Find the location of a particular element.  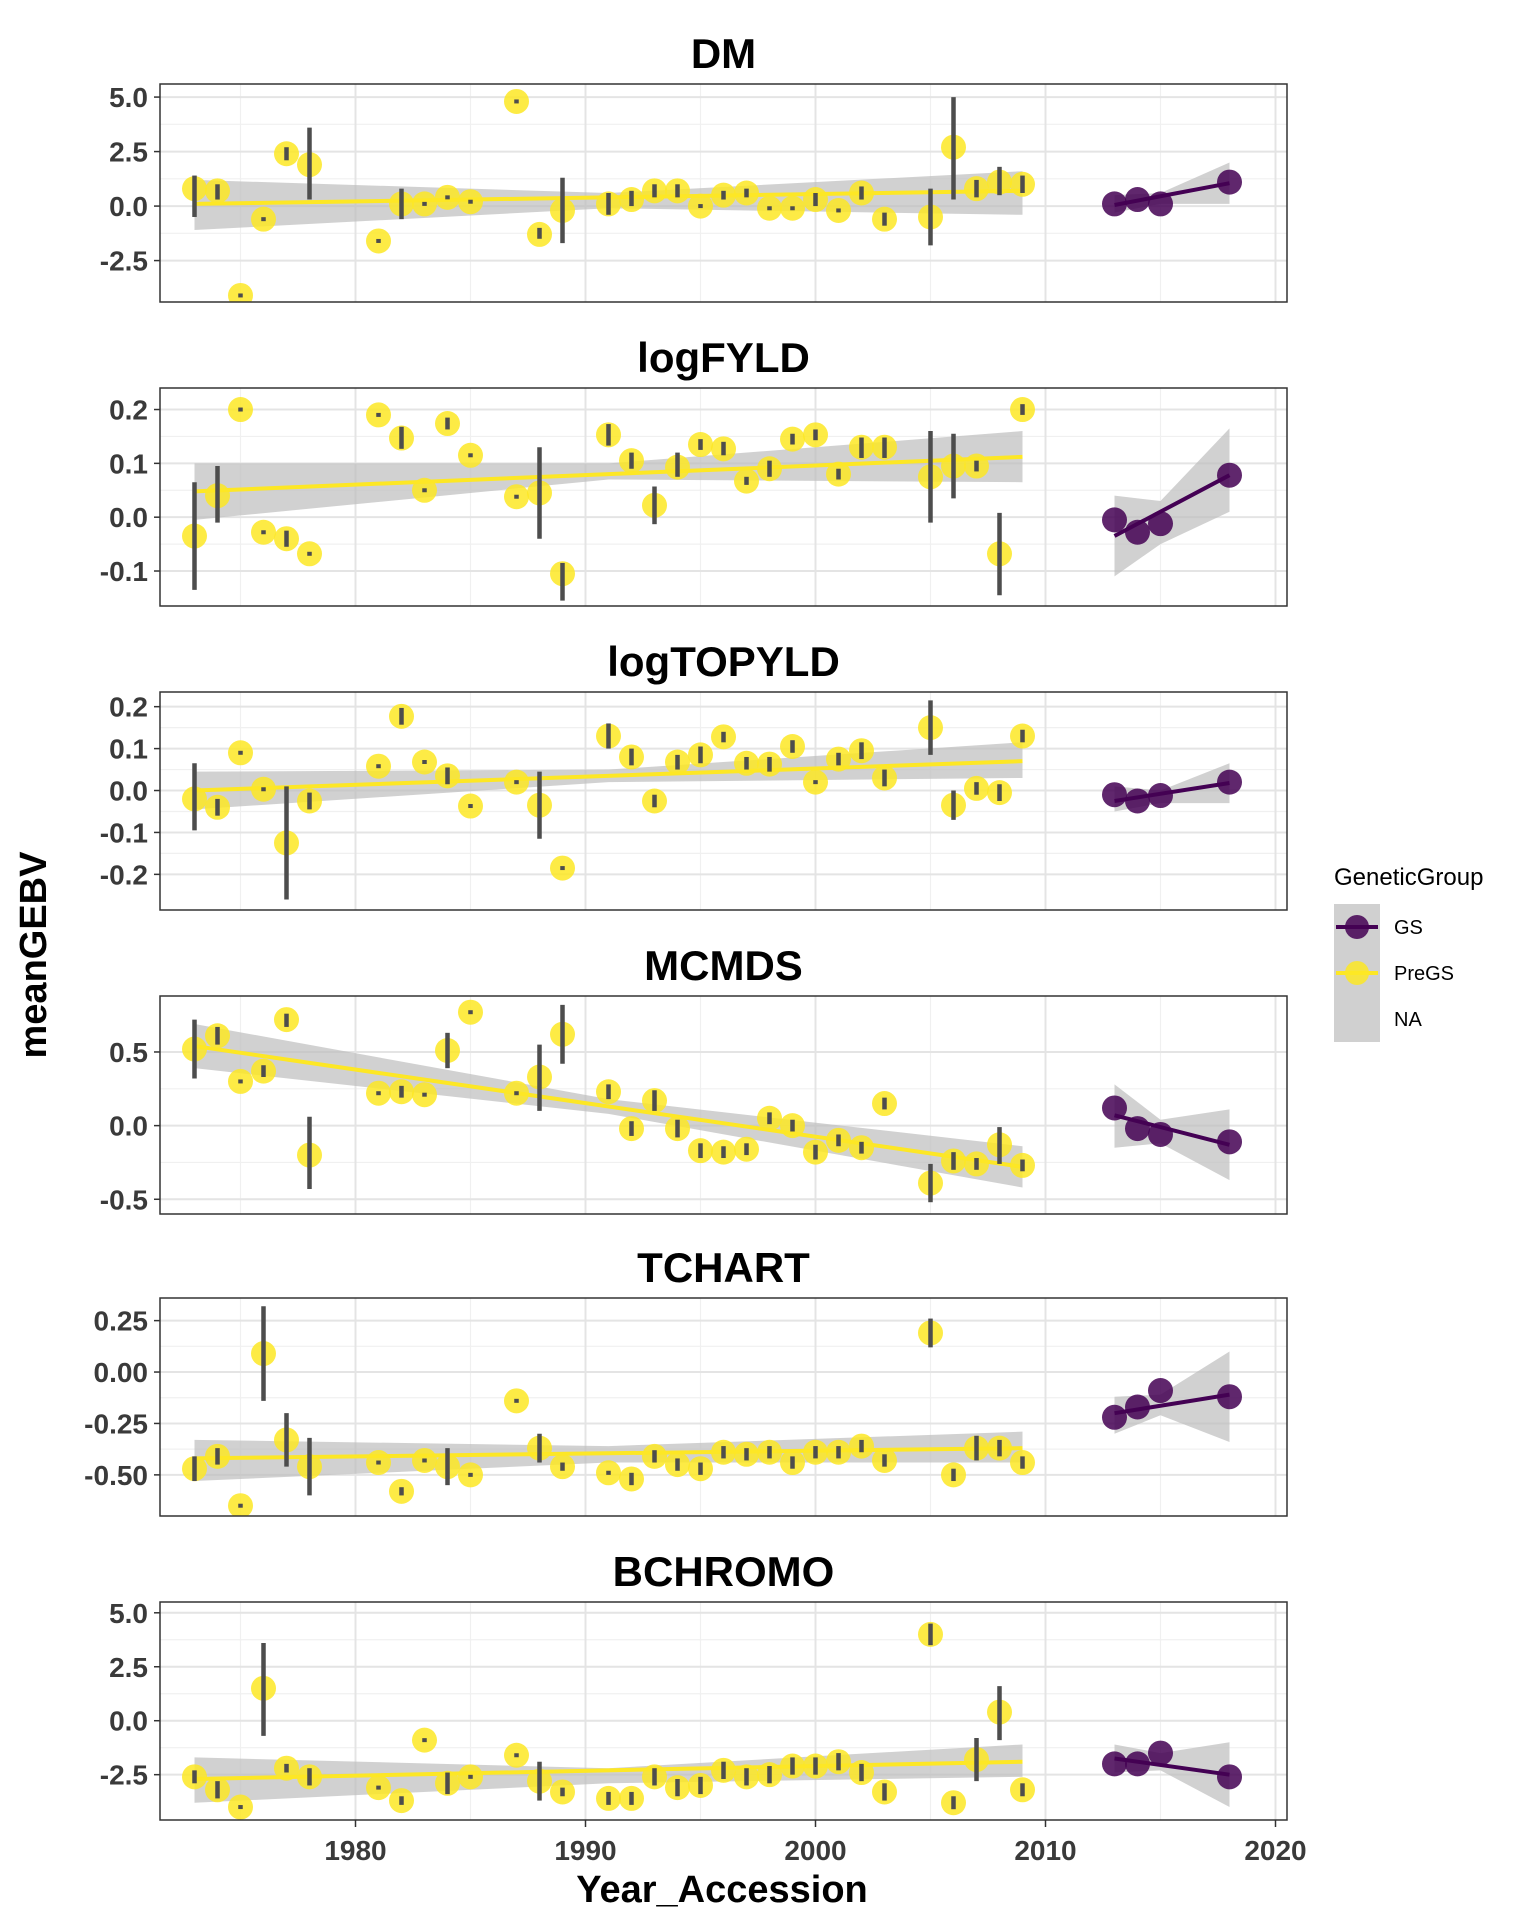

panel-title: BCHROMO is located at coordinates (724, 1571).